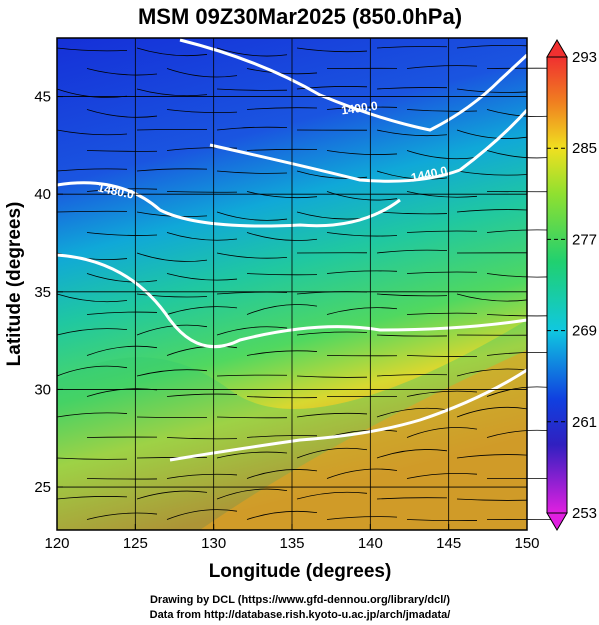 This screenshot has height=625, width=599. What do you see at coordinates (584, 148) in the screenshot?
I see `colorbar-label: 285` at bounding box center [584, 148].